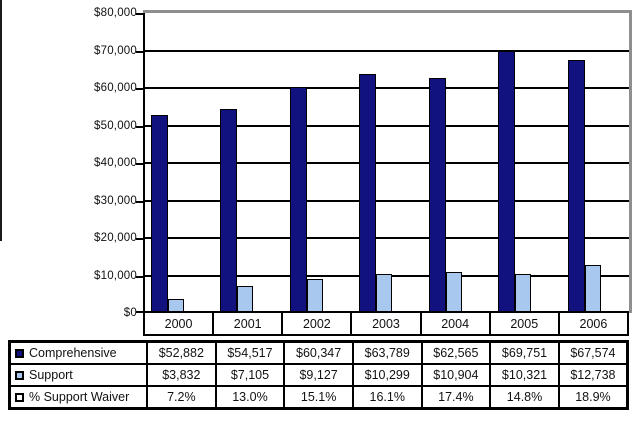  I want to click on year-header-cell: 2004, so click(454, 323).